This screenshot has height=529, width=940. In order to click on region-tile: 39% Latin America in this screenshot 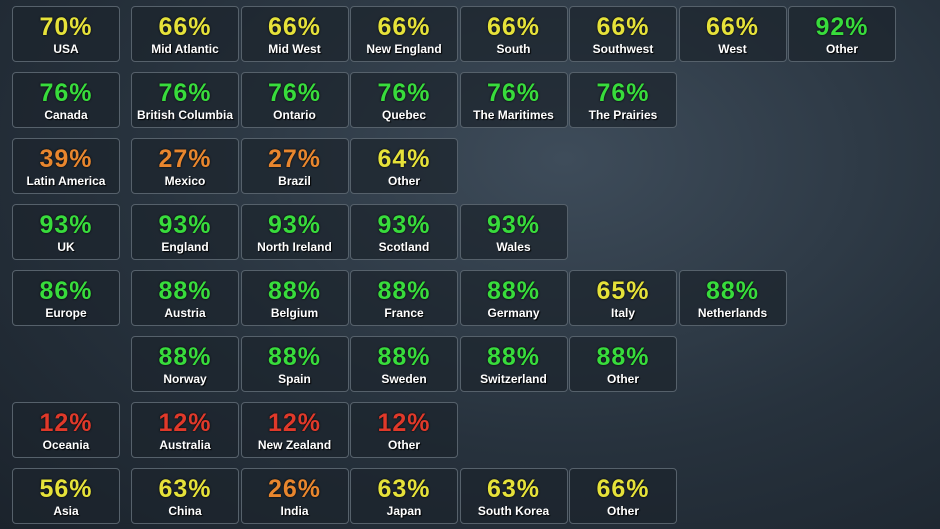, I will do `click(66, 166)`.